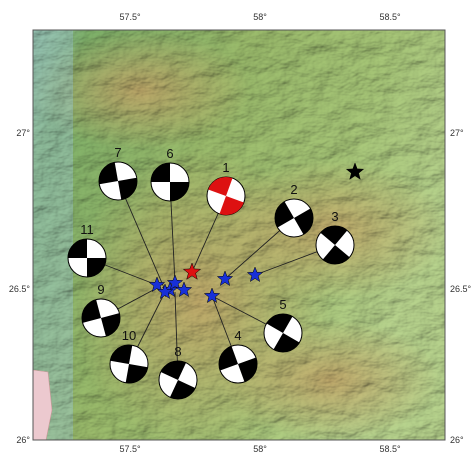 This screenshot has width=475, height=456. I want to click on mechanism-label: 9, so click(100, 289).